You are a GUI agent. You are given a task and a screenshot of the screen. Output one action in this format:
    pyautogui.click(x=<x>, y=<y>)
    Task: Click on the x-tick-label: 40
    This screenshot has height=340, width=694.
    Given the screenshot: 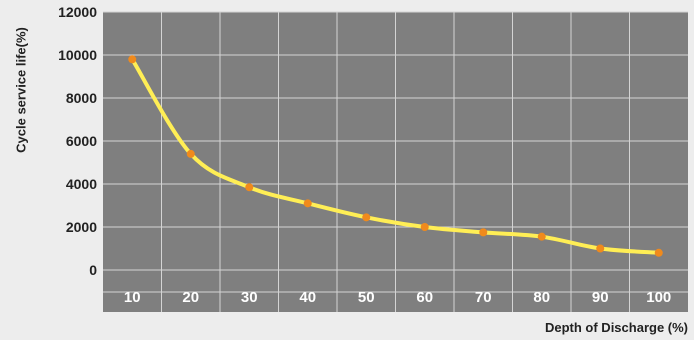 What is the action you would take?
    pyautogui.click(x=307, y=297)
    